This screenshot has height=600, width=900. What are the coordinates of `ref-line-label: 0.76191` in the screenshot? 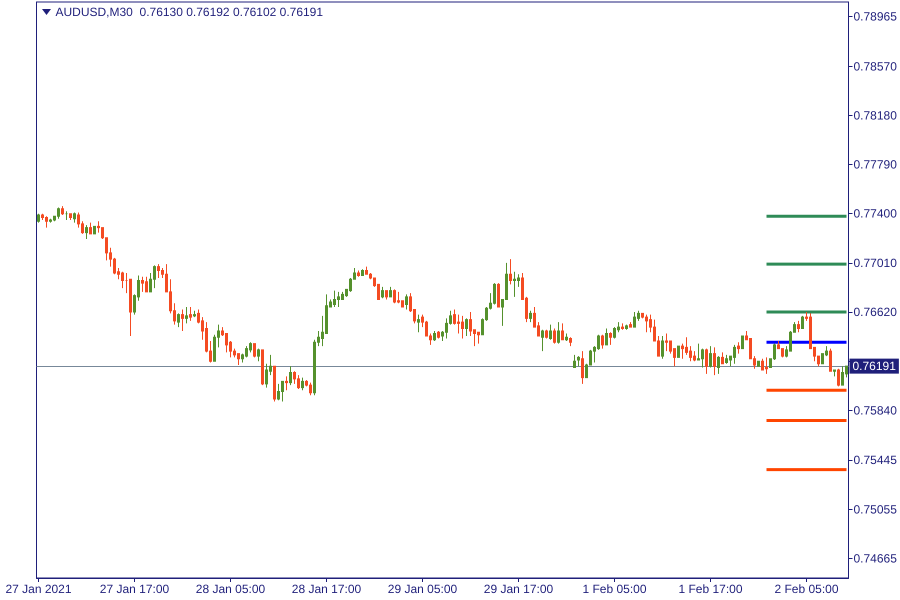 It's located at (874, 366).